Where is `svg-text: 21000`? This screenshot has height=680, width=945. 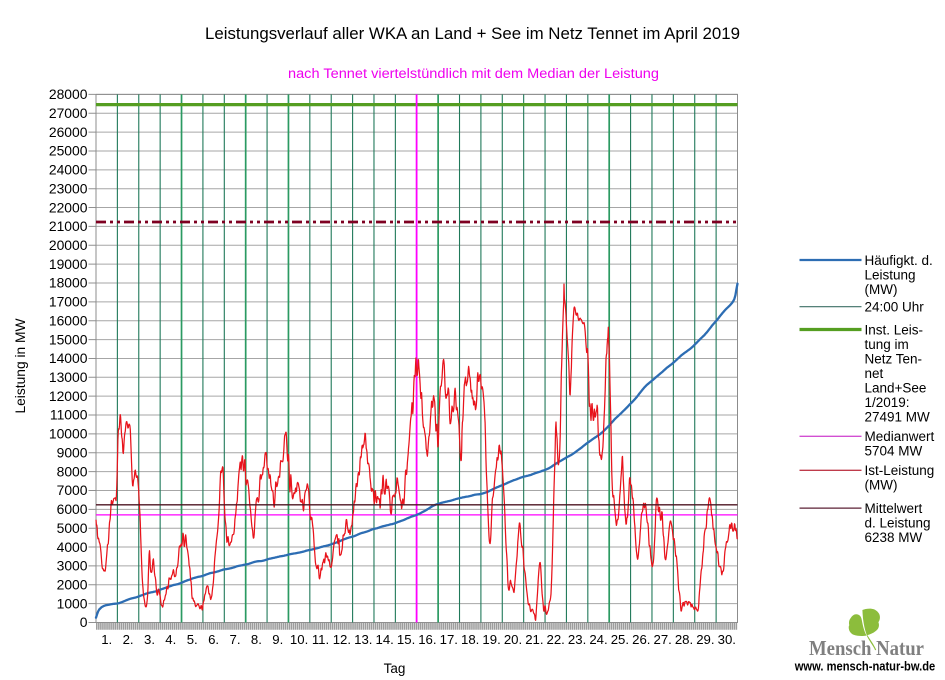
svg-text: 21000 is located at coordinates (68, 226).